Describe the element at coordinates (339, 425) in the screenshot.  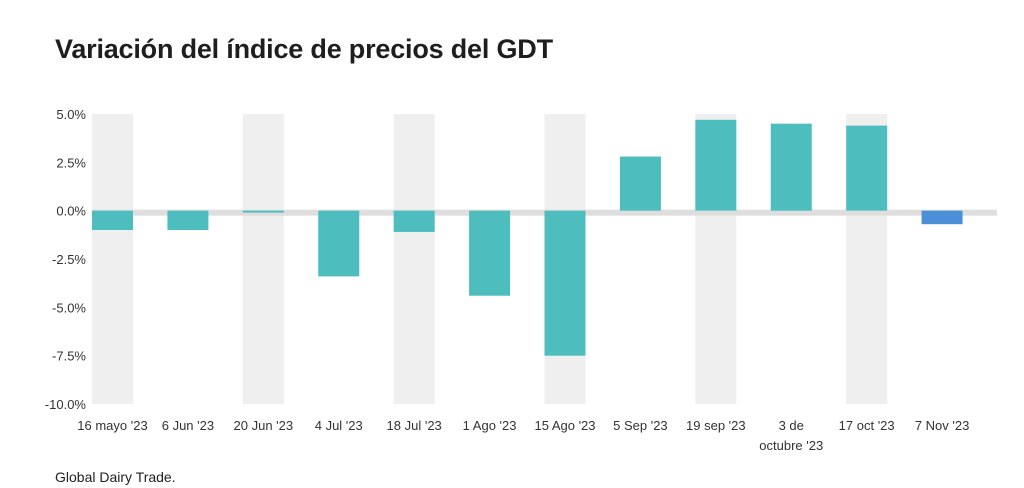
I see `x-tick-label: 4 Jul '23` at that location.